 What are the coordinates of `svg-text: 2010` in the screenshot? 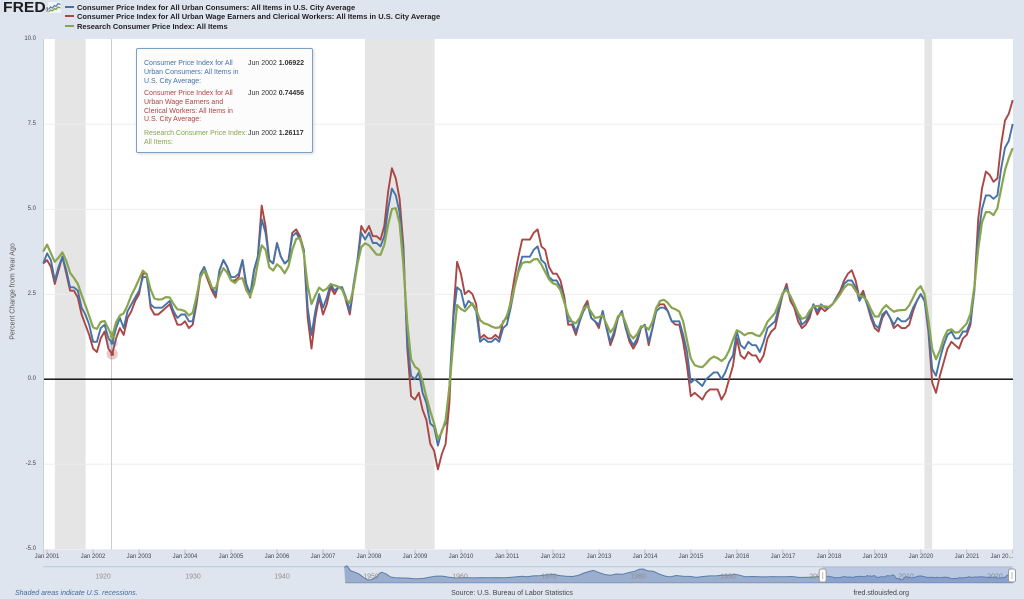 It's located at (906, 577).